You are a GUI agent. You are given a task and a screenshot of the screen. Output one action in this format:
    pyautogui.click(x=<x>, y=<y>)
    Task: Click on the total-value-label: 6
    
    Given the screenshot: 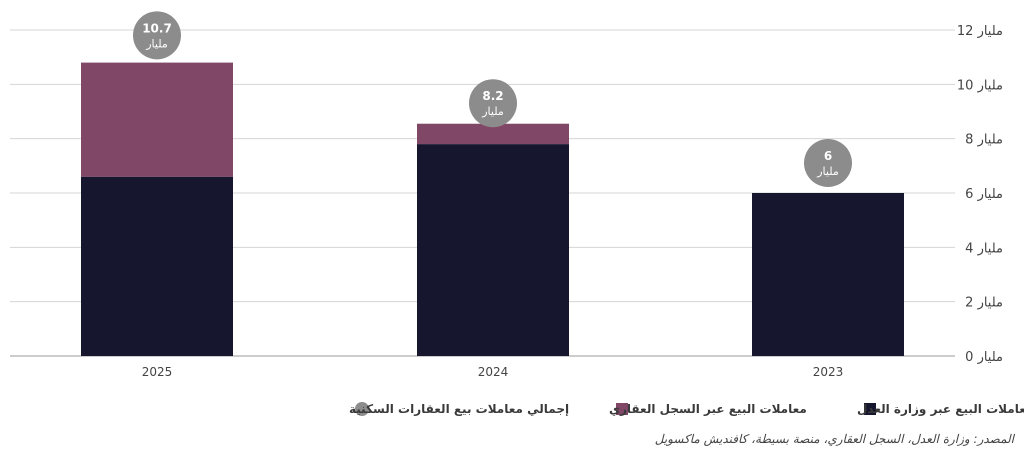 What is the action you would take?
    pyautogui.click(x=828, y=156)
    